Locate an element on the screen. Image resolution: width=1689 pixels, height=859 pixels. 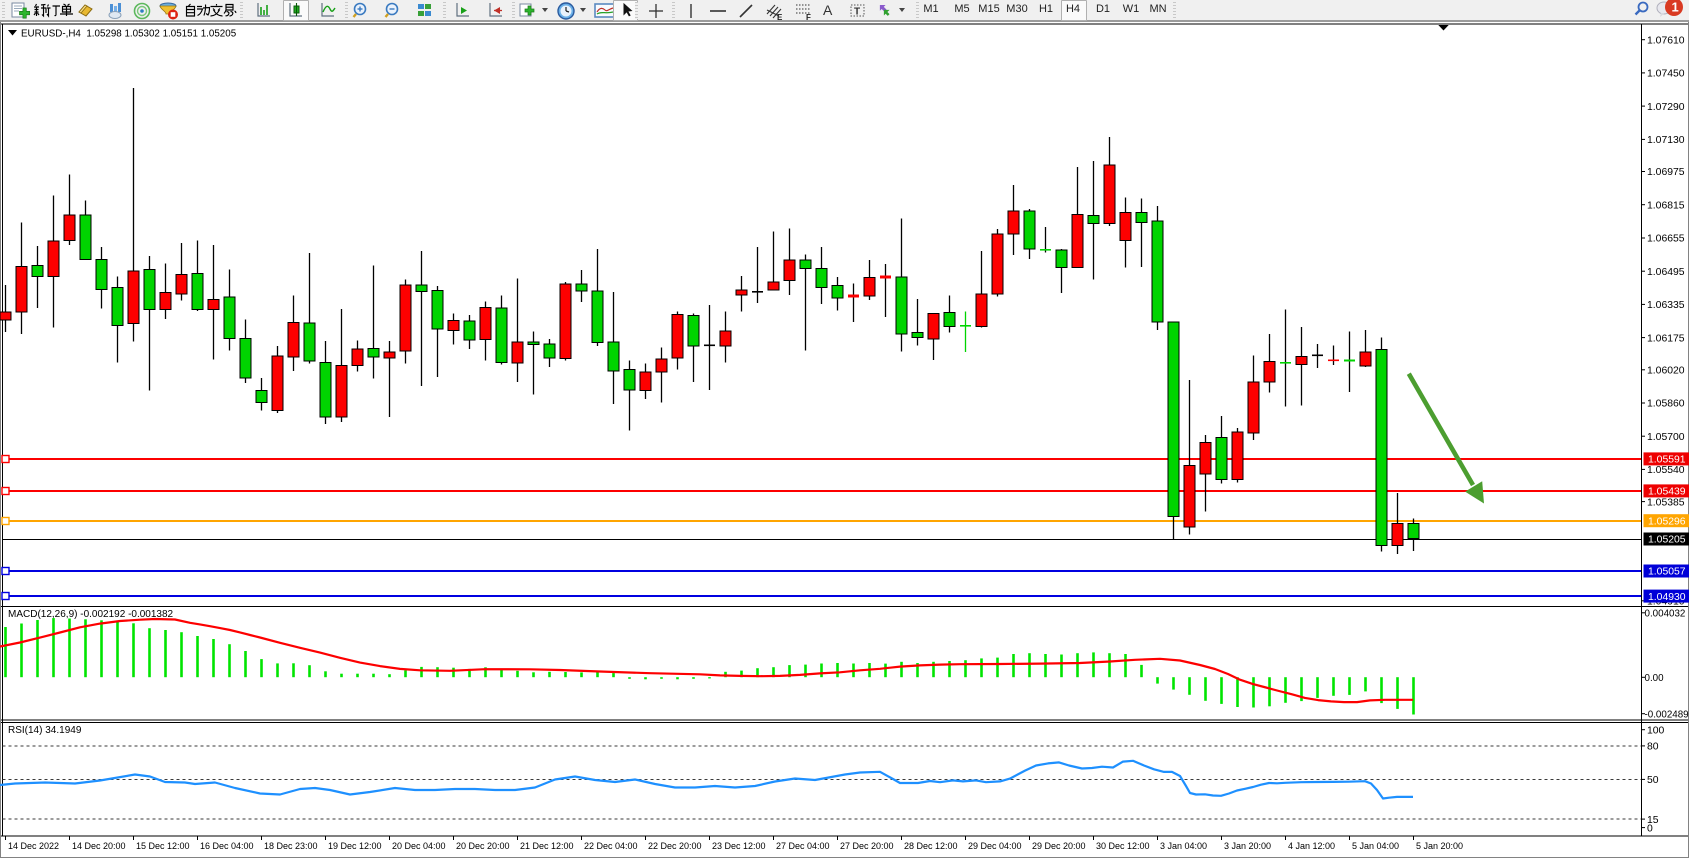
svg-text: 1.05700 is located at coordinates (1666, 437).